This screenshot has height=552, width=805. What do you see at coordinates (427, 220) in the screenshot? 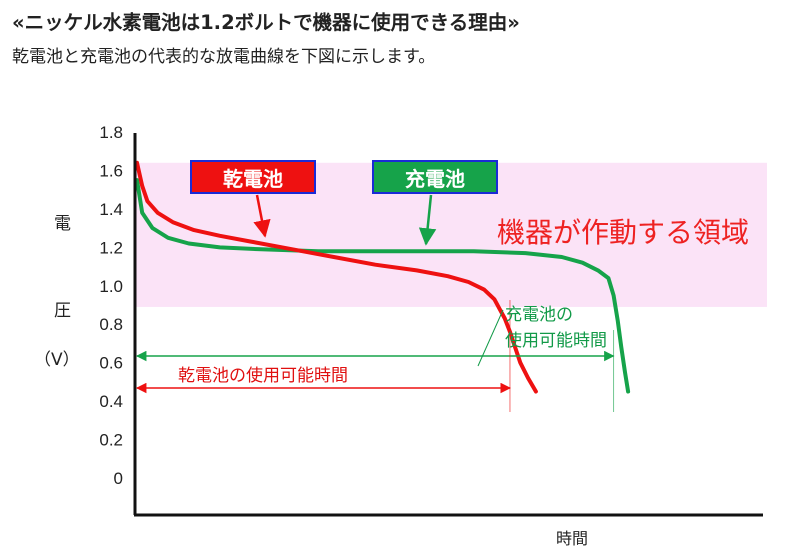
I see `legend-pointer-rechargeable` at bounding box center [427, 220].